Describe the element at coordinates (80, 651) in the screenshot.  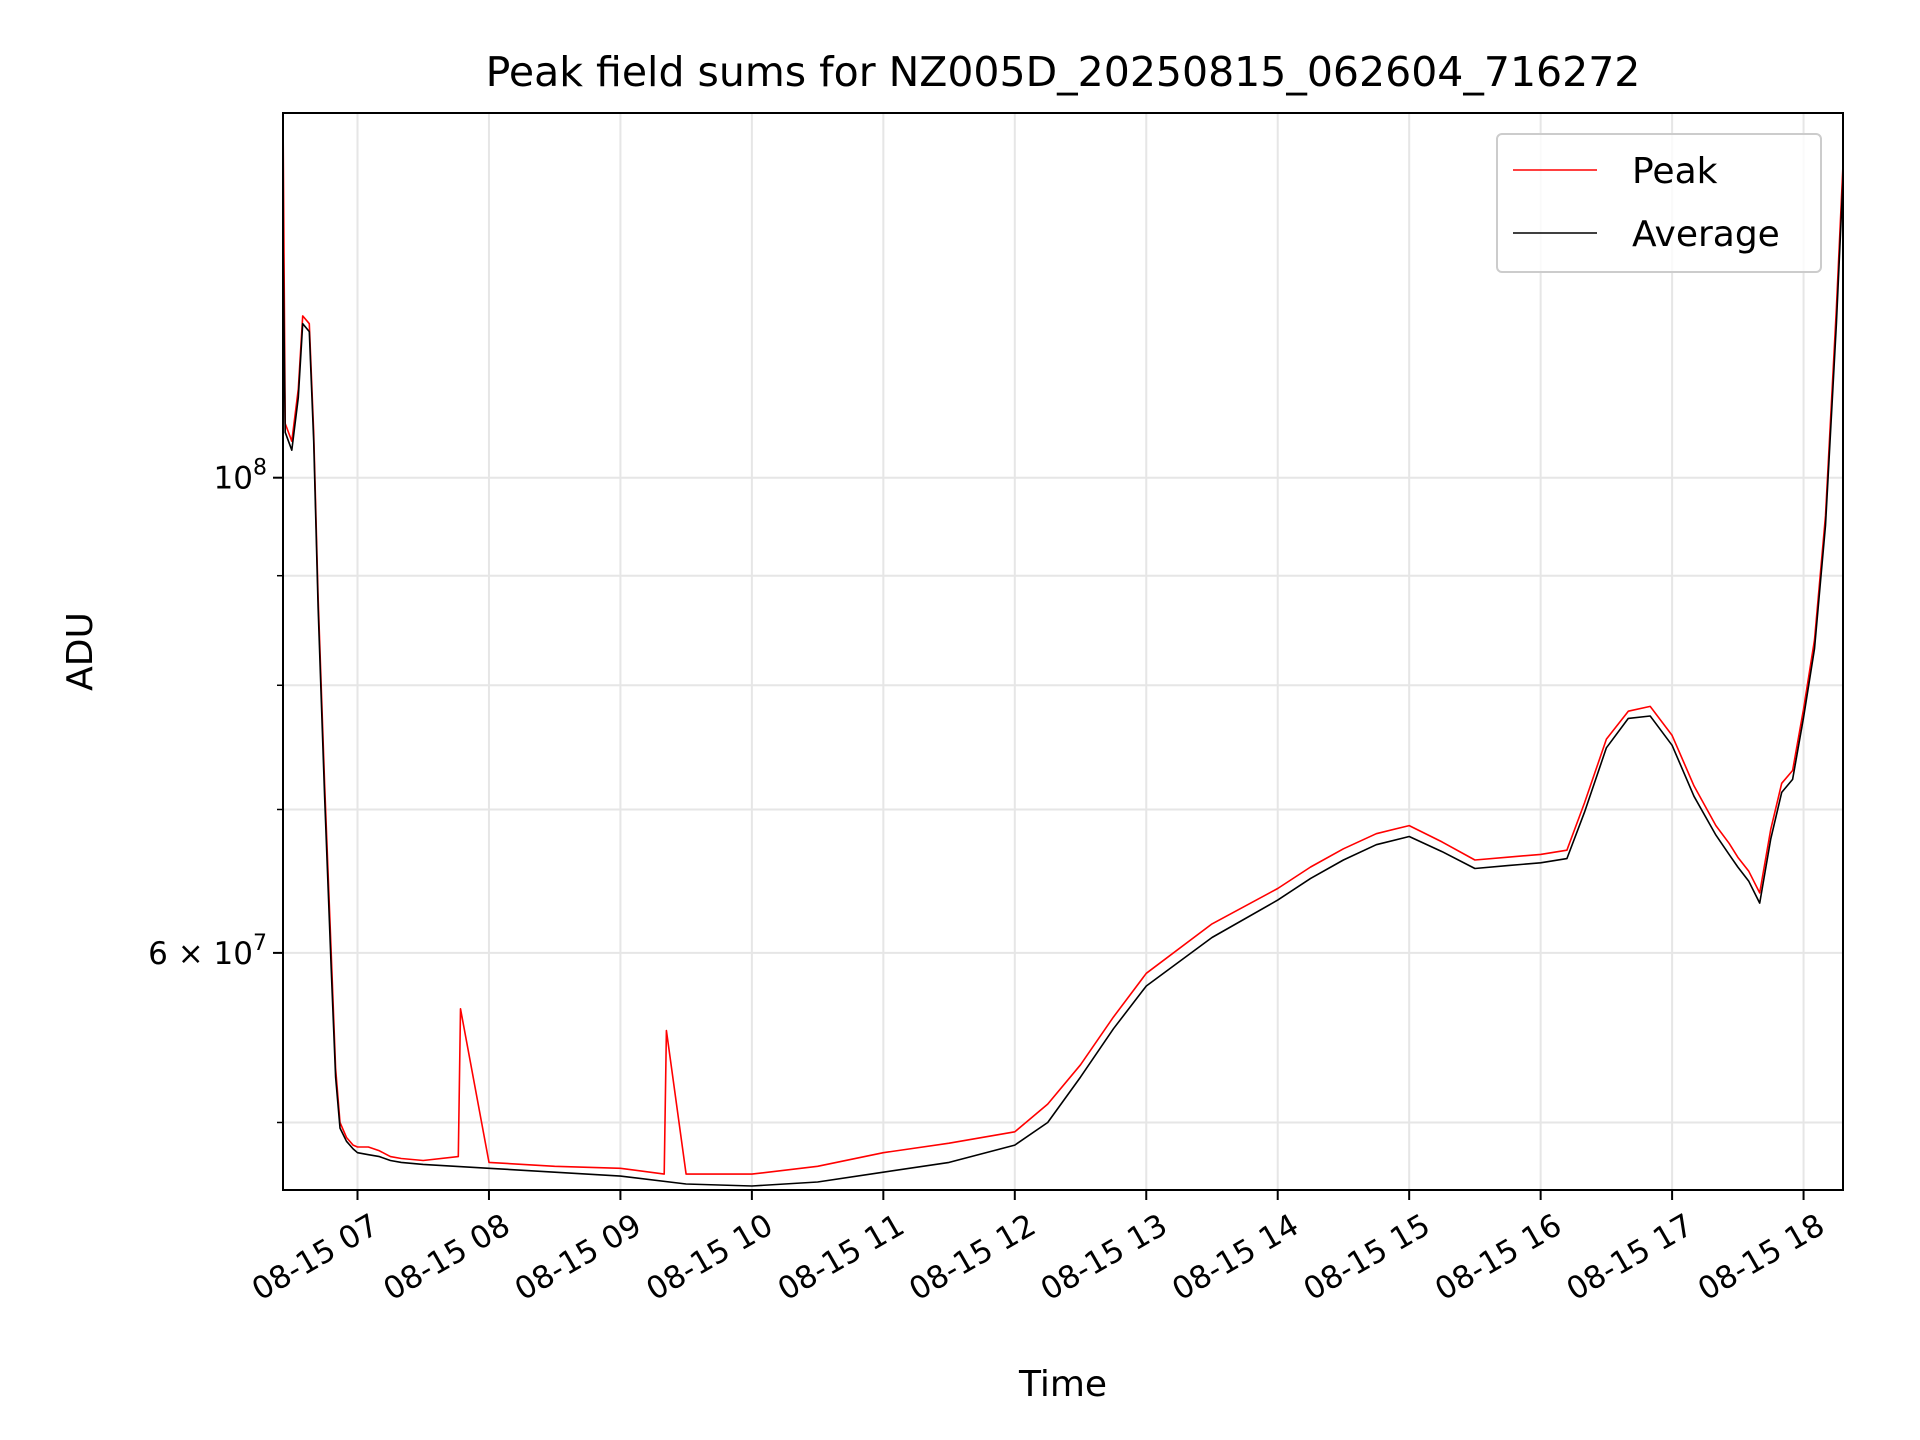
I see `y-axis-label: ADU` at that location.